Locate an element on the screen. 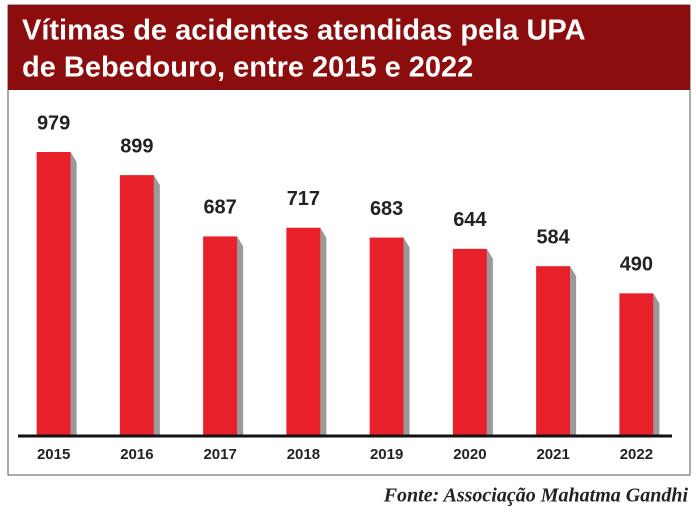 Image resolution: width=696 pixels, height=519 pixels. x-tick-label: 2017 is located at coordinates (219, 454).